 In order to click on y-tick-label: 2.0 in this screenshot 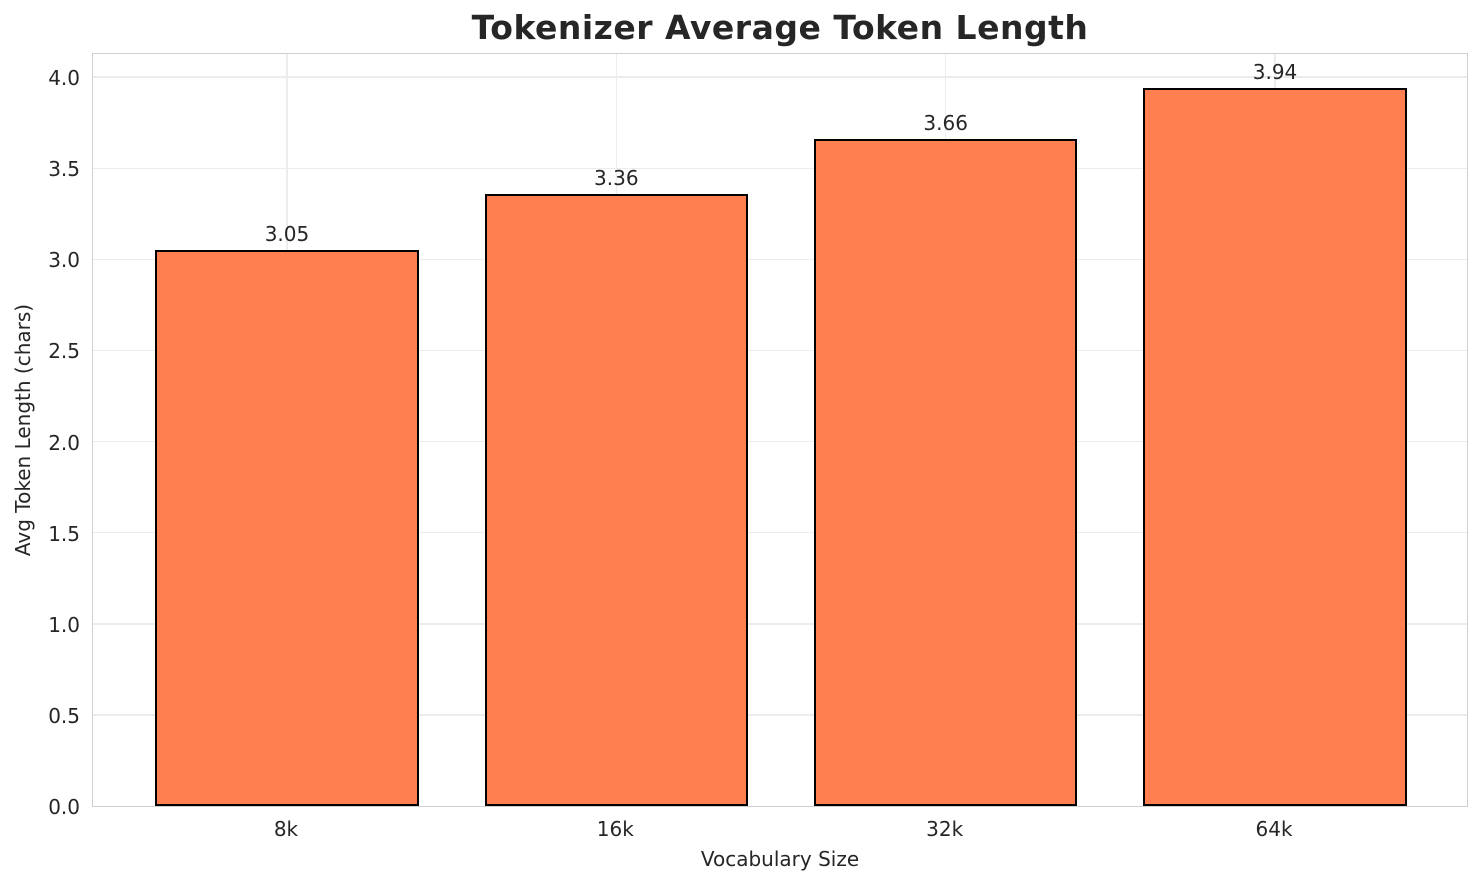, I will do `click(64, 442)`.